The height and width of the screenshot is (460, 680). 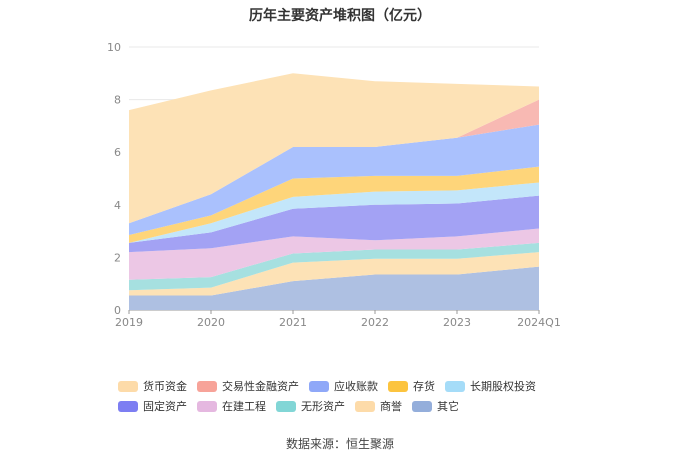 What do you see at coordinates (117, 152) in the screenshot?
I see `y-tick-label: 6` at bounding box center [117, 152].